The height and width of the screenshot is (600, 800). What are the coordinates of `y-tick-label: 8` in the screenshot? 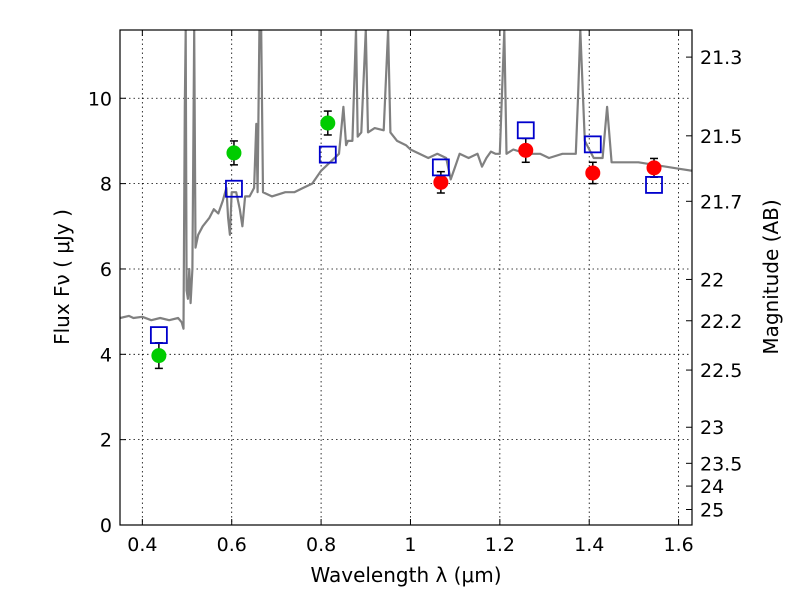 It's located at (106, 185).